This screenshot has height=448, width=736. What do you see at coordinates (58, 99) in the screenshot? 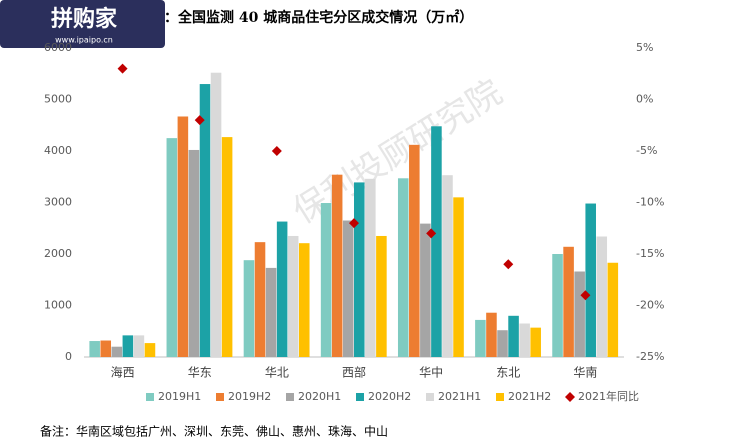
I see `y-tick-label: 5000` at bounding box center [58, 99].